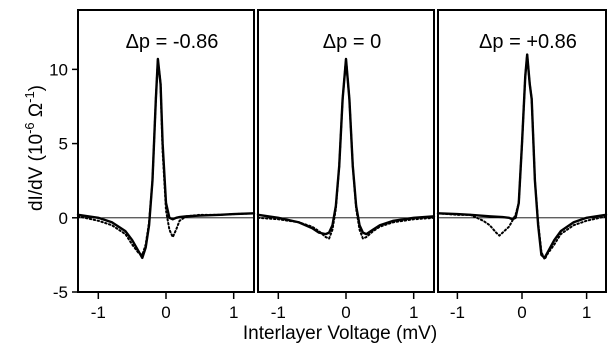 The image size is (609, 350). Describe the element at coordinates (340, 333) in the screenshot. I see `x-axis-title: Interlayer Voltage (mV)` at that location.